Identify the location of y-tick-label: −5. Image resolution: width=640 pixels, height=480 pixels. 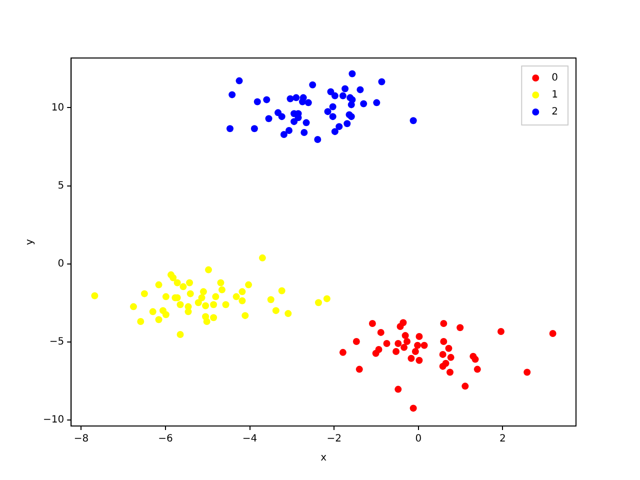
(56, 342).